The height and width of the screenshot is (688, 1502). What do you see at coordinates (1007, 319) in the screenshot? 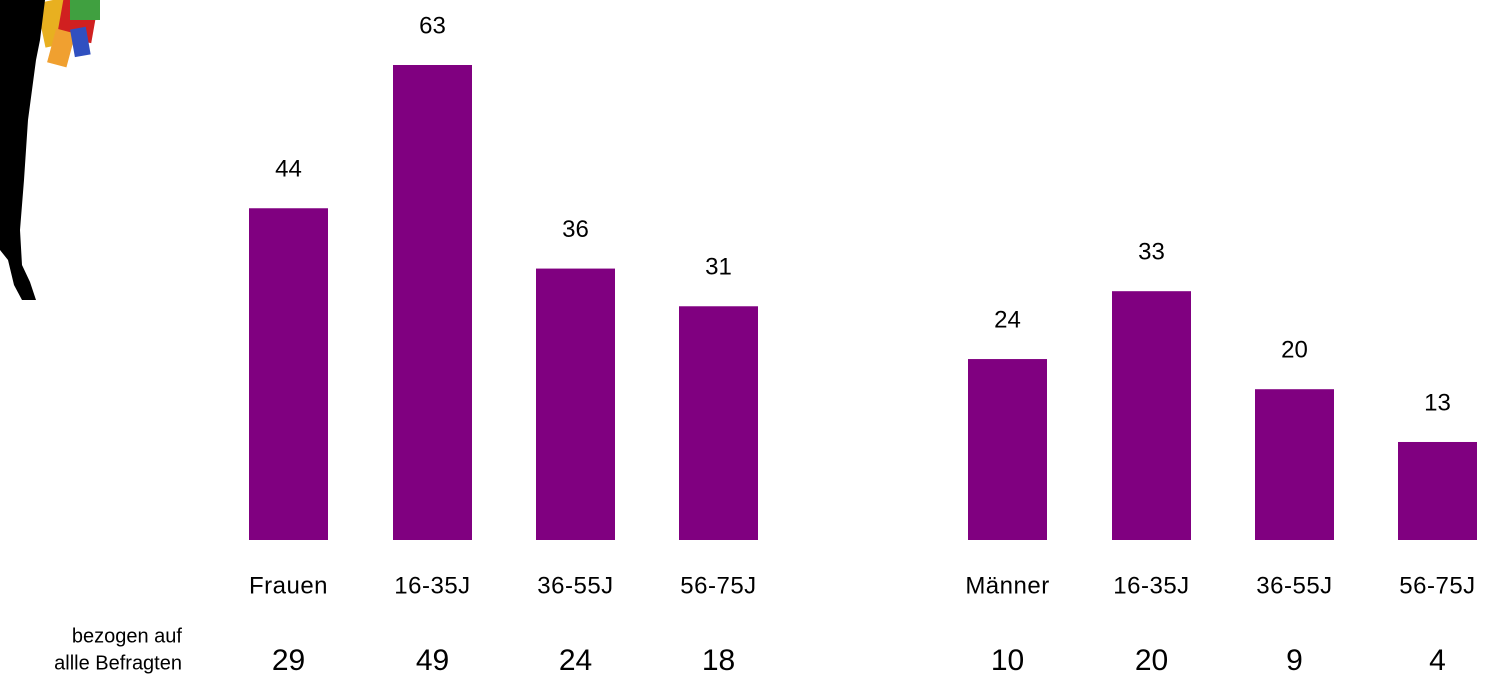
I see `value-label: 24` at bounding box center [1007, 319].